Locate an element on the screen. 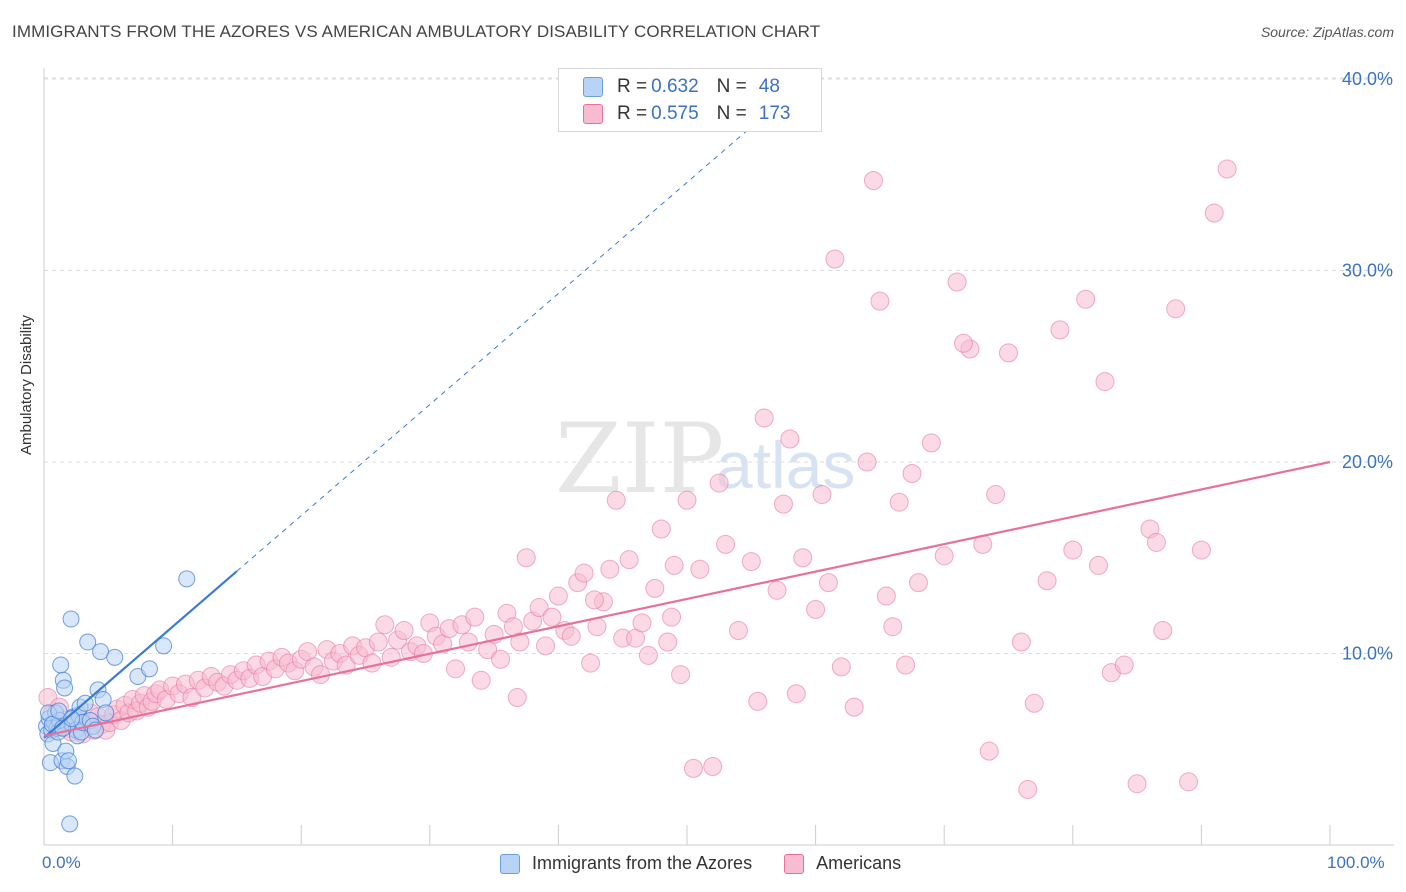 This screenshot has height=892, width=1406. n-value: 173 is located at coordinates (774, 113).